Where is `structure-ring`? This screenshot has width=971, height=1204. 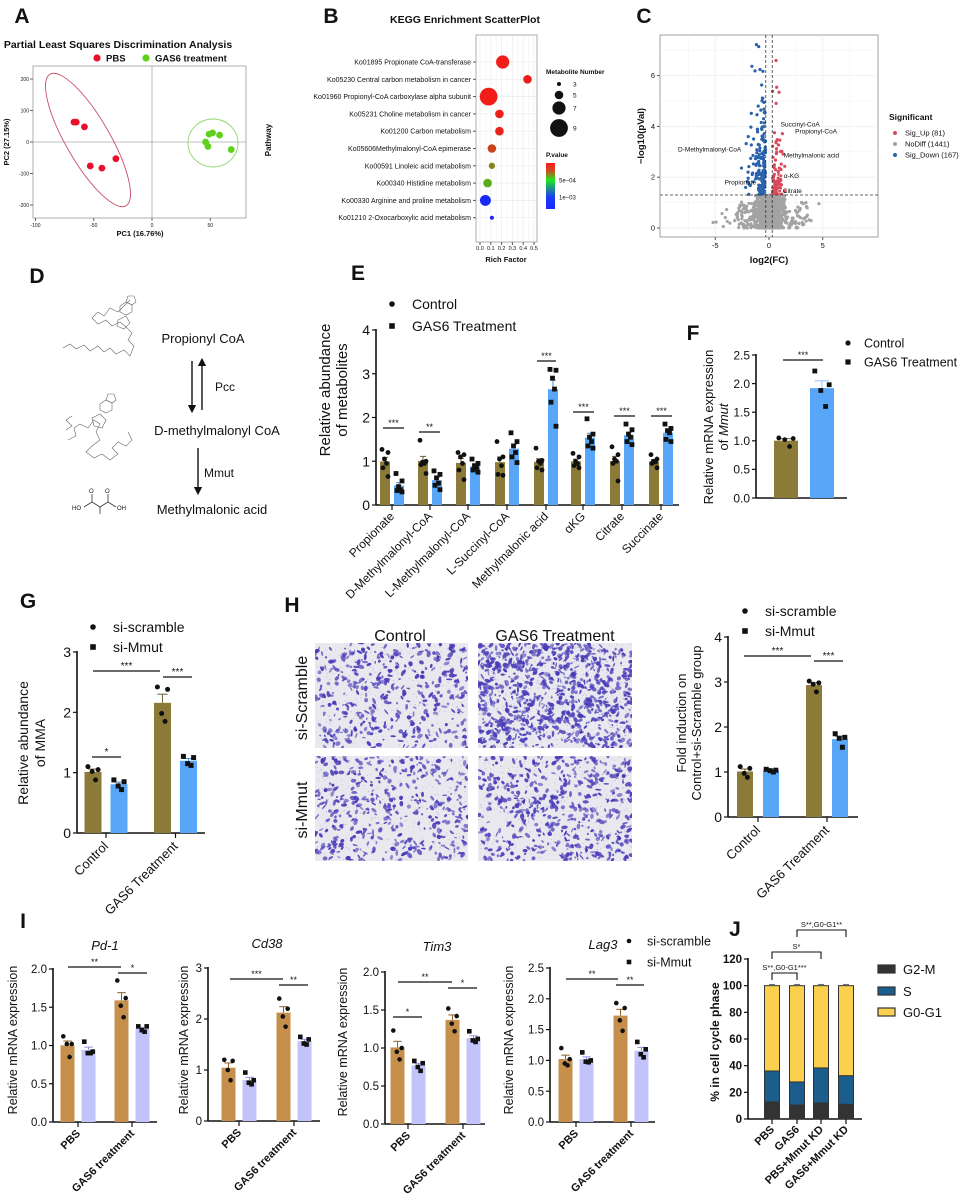 structure-ring is located at coordinates (99, 421).